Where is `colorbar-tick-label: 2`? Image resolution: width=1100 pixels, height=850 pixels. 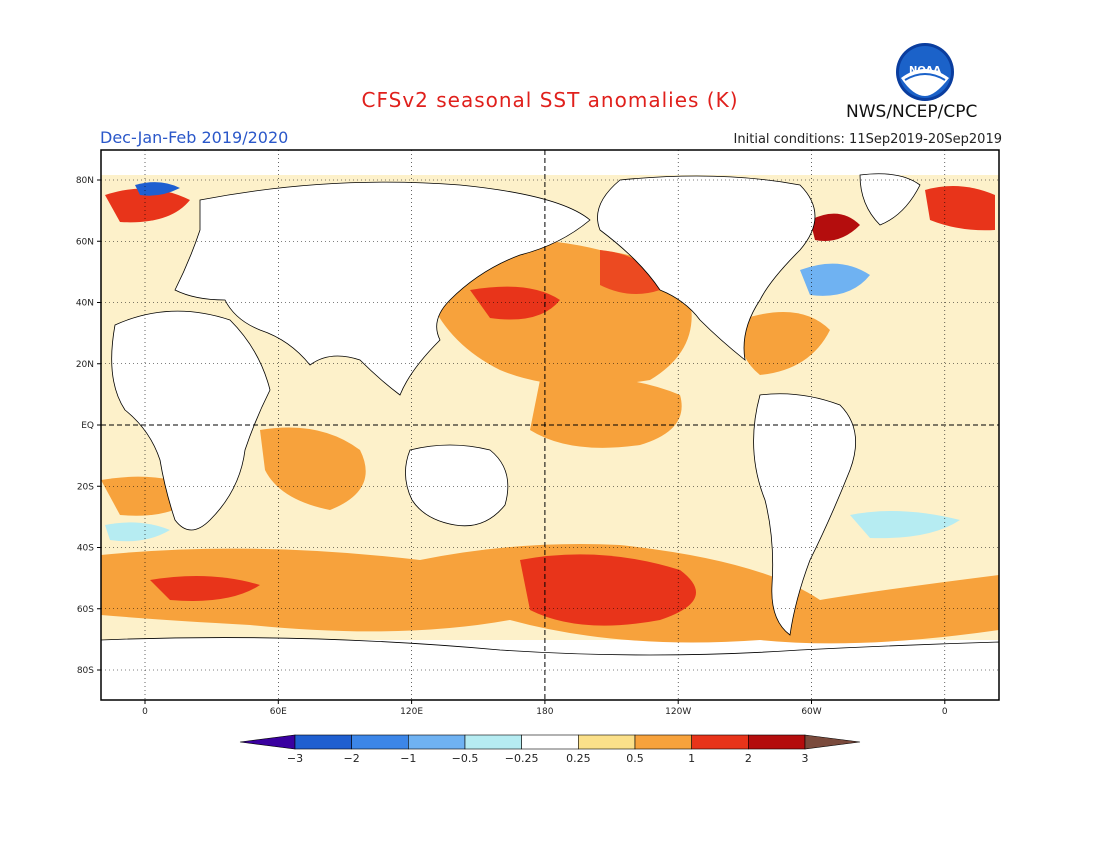
colorbar-tick-label: 2 is located at coordinates (748, 758).